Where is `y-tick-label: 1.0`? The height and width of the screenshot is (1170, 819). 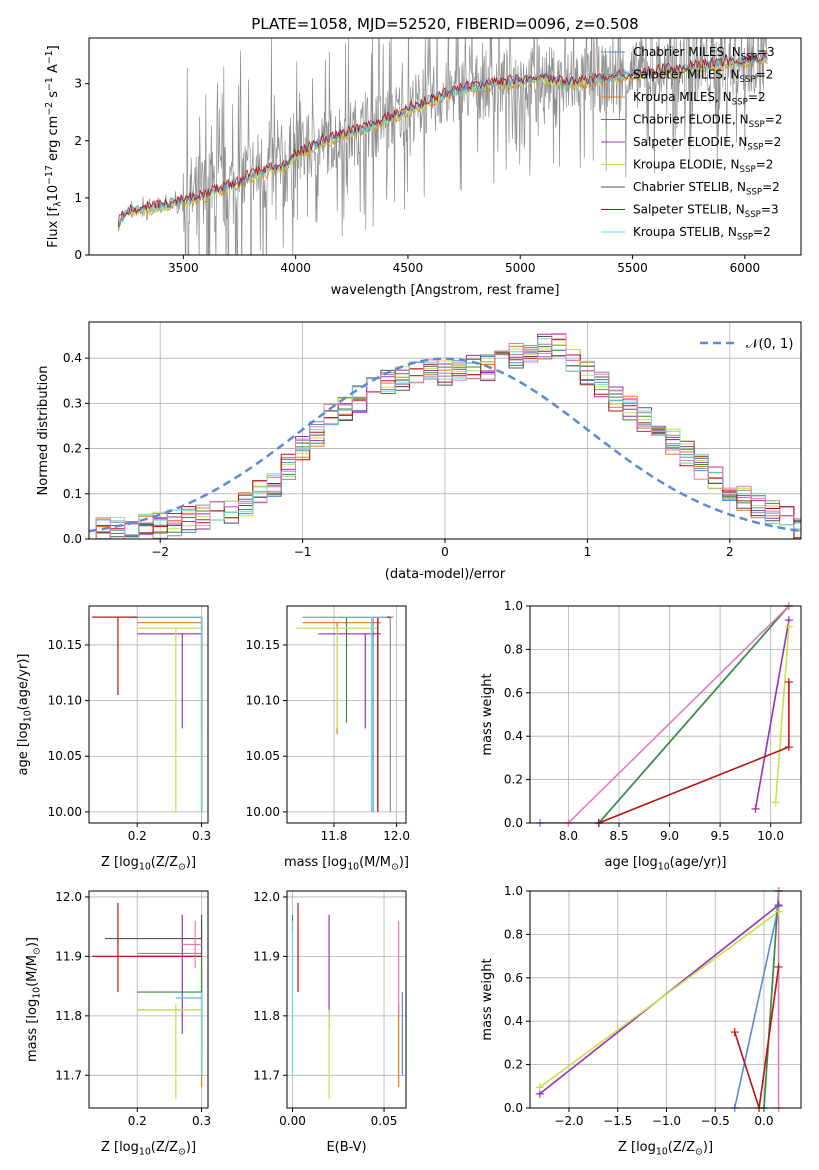
y-tick-label: 1.0 is located at coordinates (513, 606).